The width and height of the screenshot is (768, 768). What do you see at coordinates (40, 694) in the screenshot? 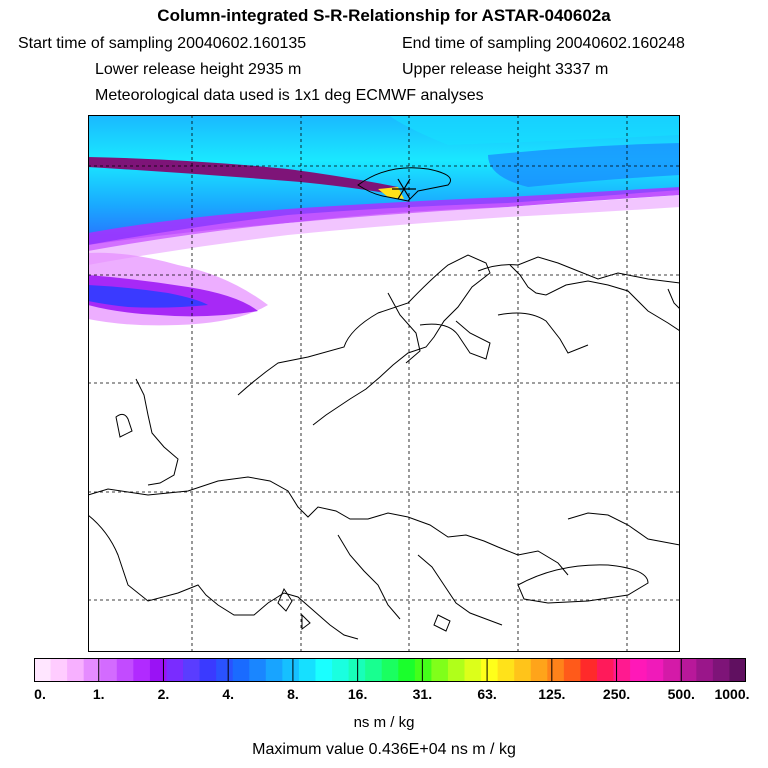
I see `colorbar-tick-label: 0.` at bounding box center [40, 694].